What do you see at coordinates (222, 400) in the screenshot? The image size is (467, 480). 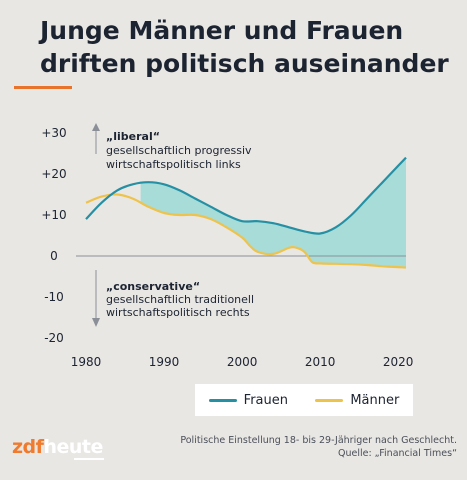 I see `legend-swatch-women` at bounding box center [222, 400].